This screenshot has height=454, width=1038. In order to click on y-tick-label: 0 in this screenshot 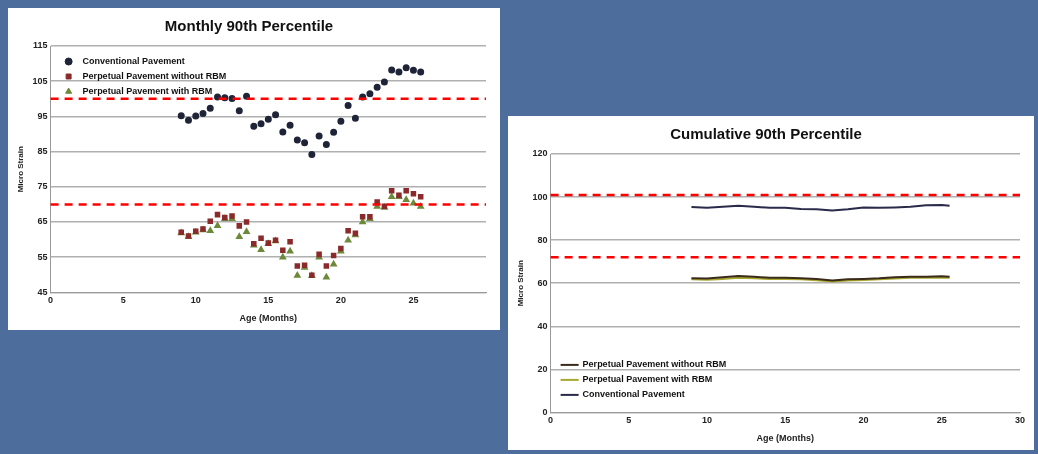, I will do `click(545, 411)`.